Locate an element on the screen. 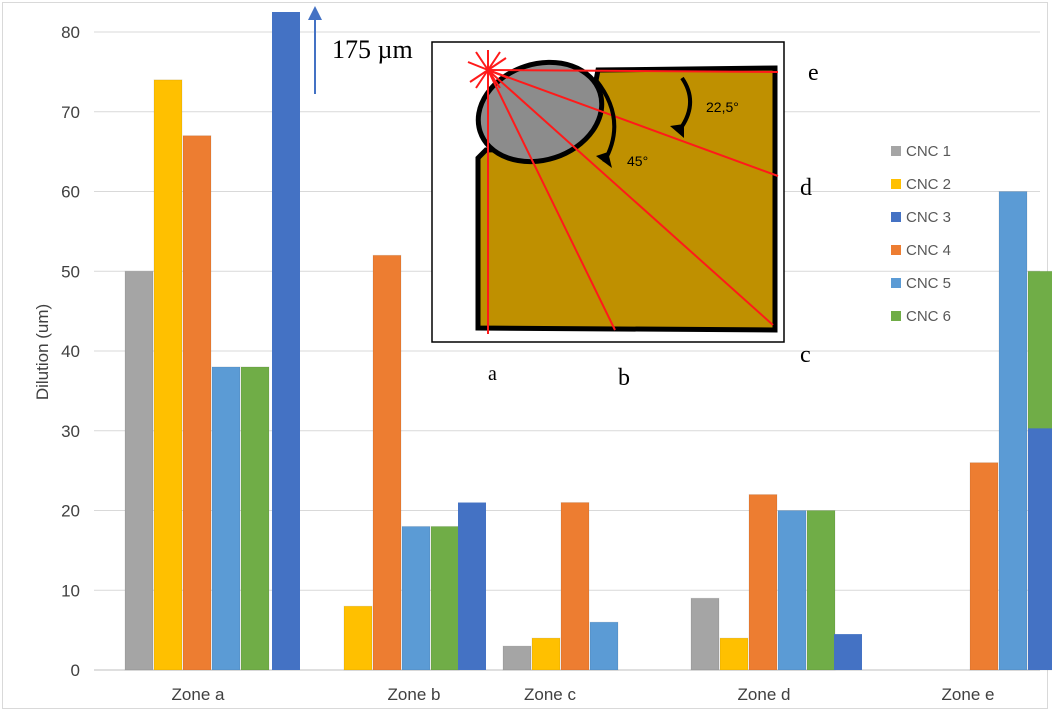  zone-label-d: d is located at coordinates (806, 188).